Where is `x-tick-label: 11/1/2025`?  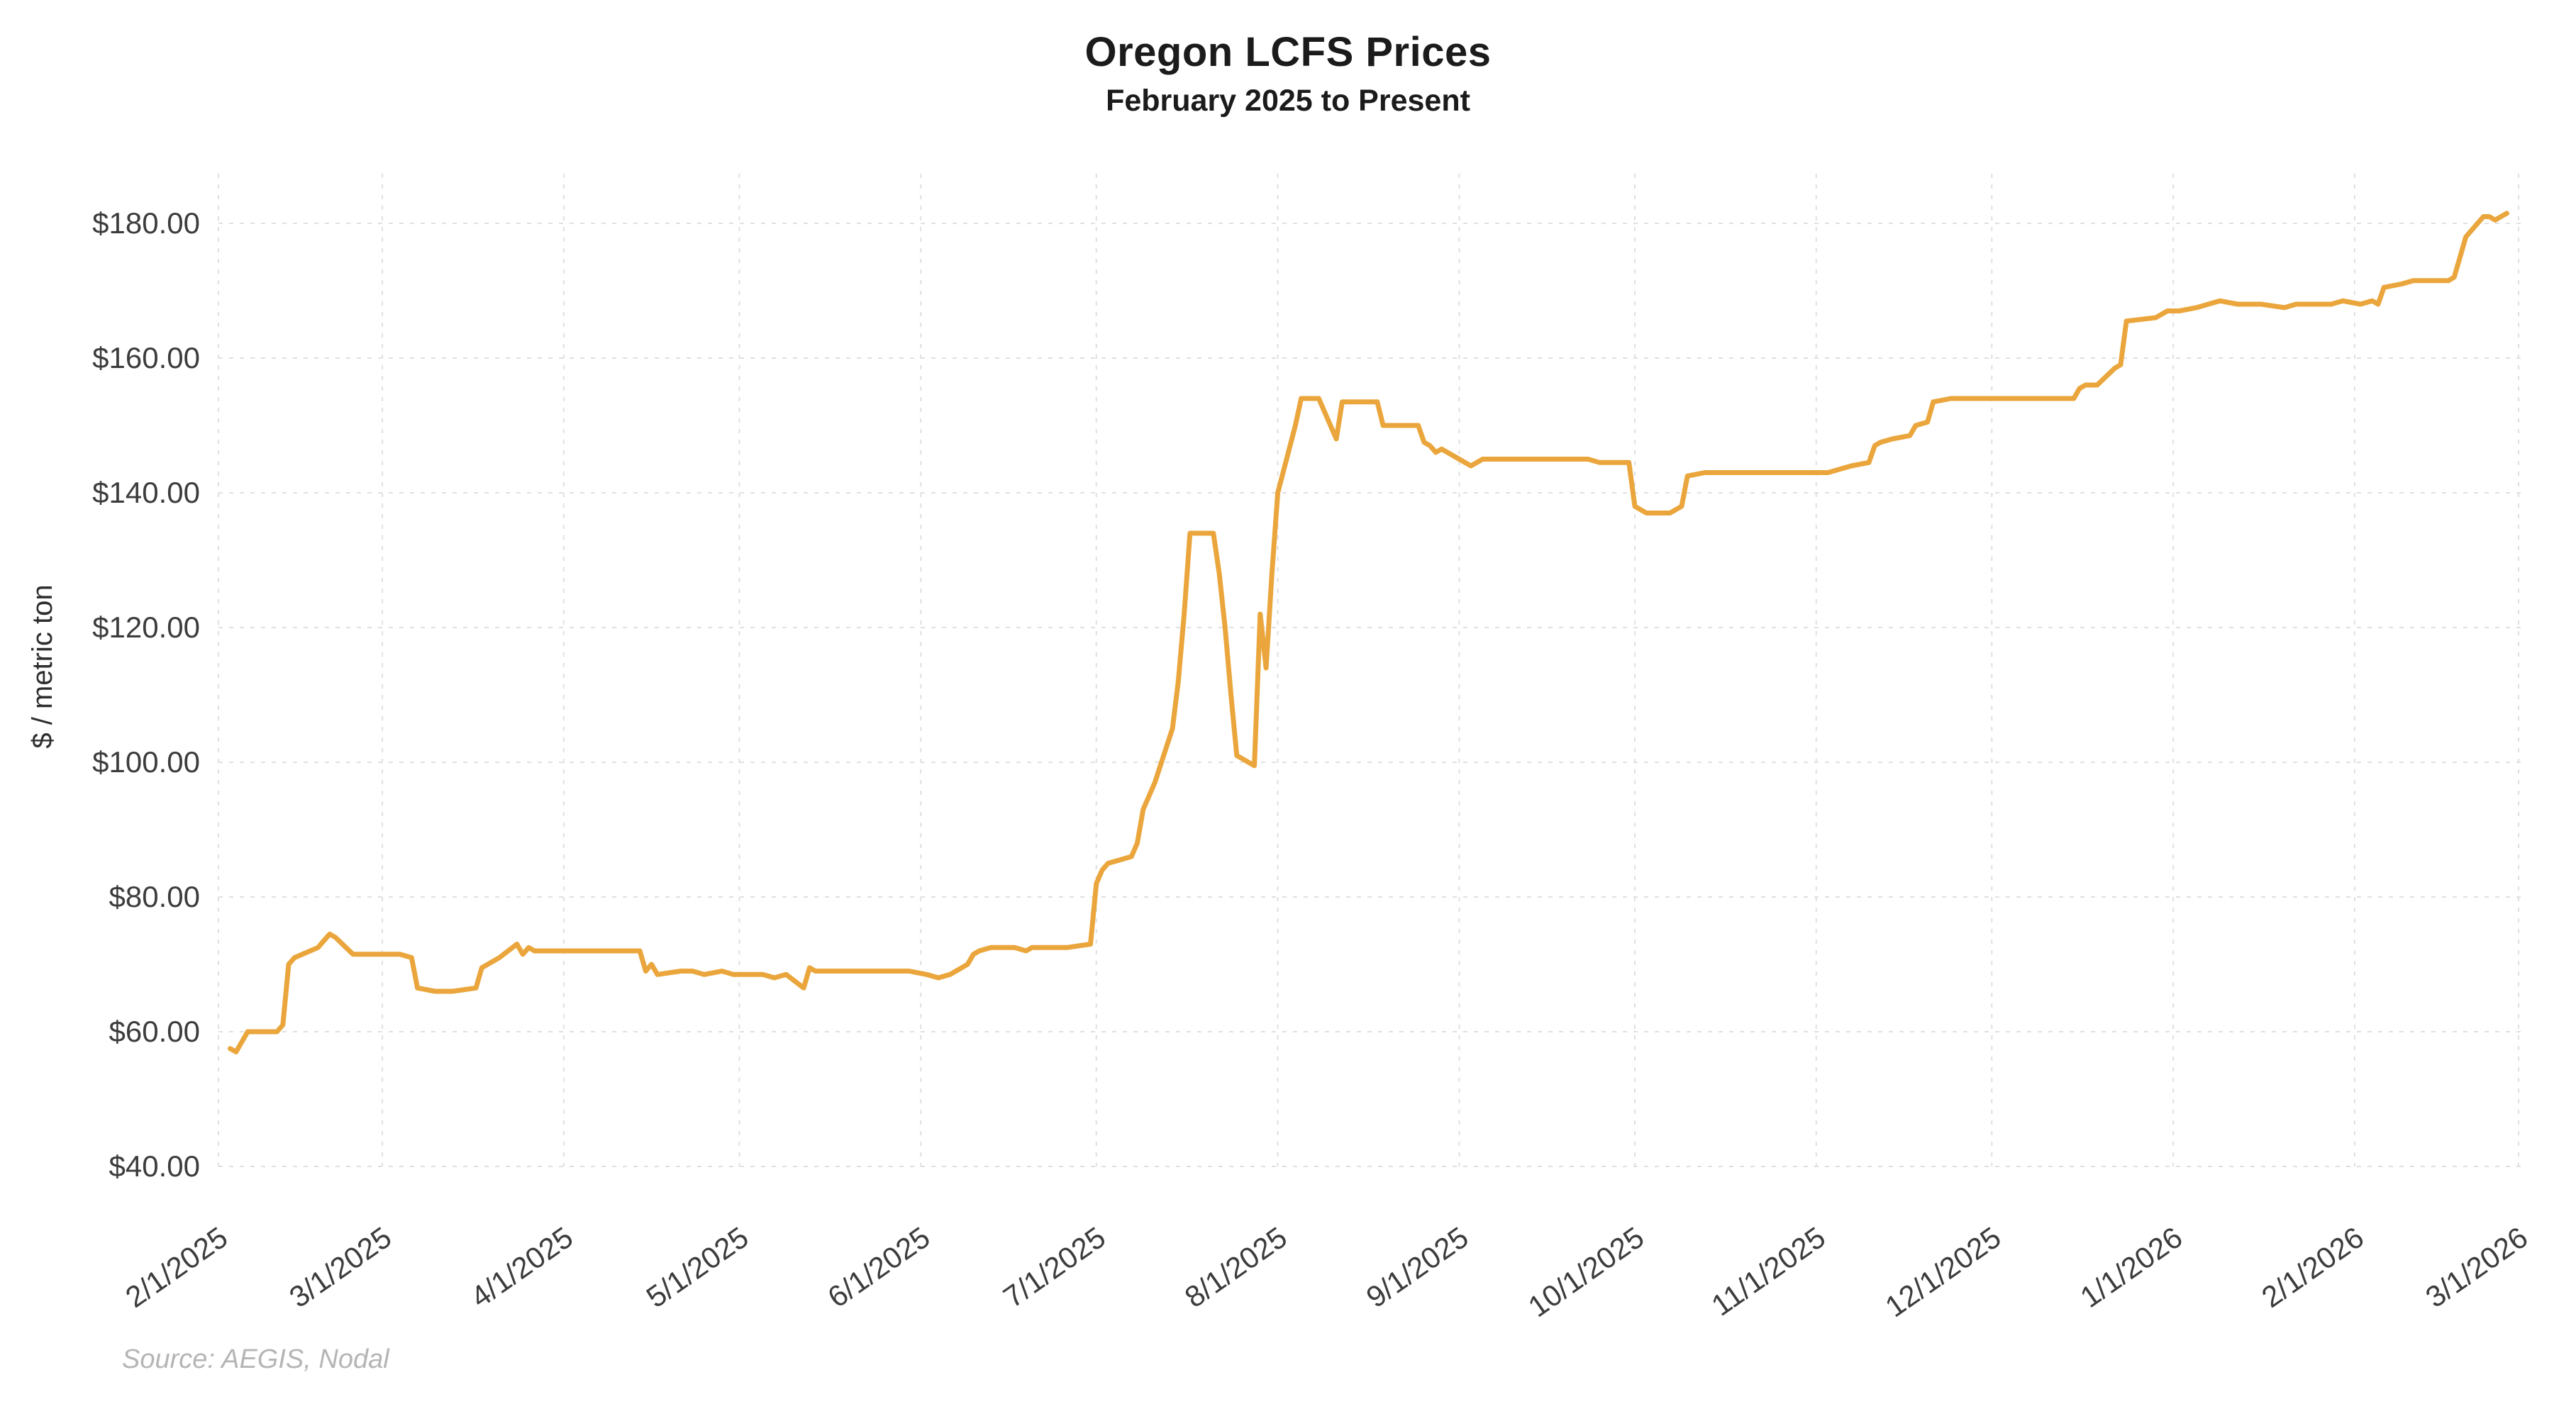 x-tick-label: 11/1/2025 is located at coordinates (1768, 1271).